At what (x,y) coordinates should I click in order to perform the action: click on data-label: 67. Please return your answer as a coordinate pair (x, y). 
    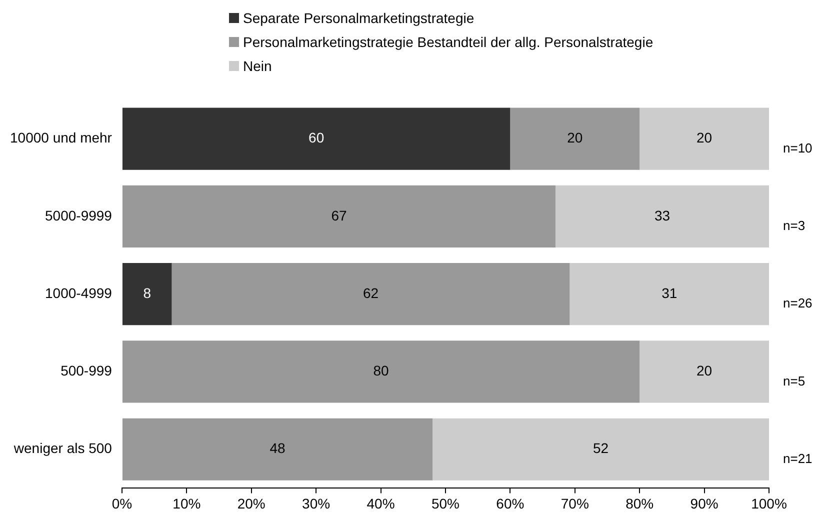
    Looking at the image, I should click on (339, 215).